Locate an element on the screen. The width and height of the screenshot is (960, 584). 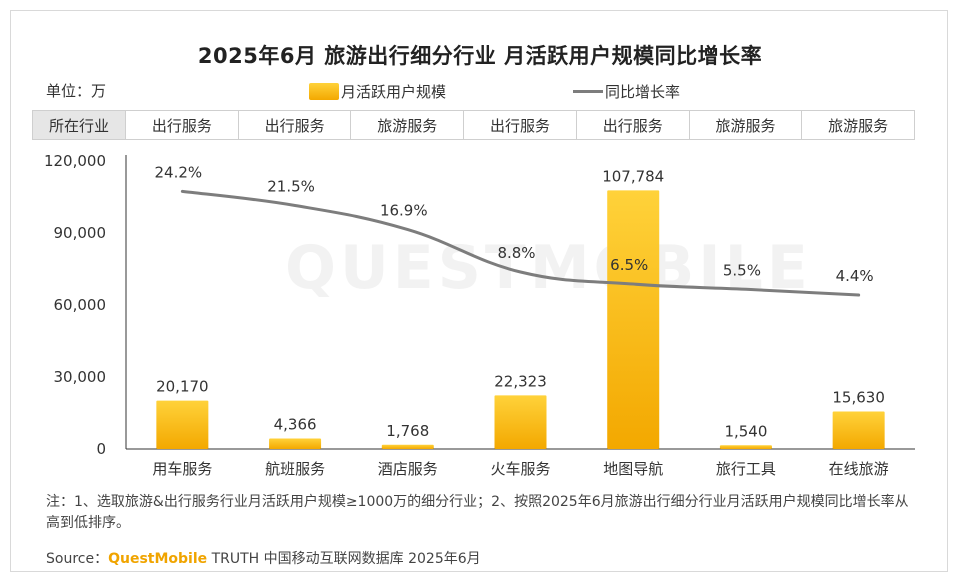
watermark-text: QUESTMOBILE is located at coordinates (548, 268).